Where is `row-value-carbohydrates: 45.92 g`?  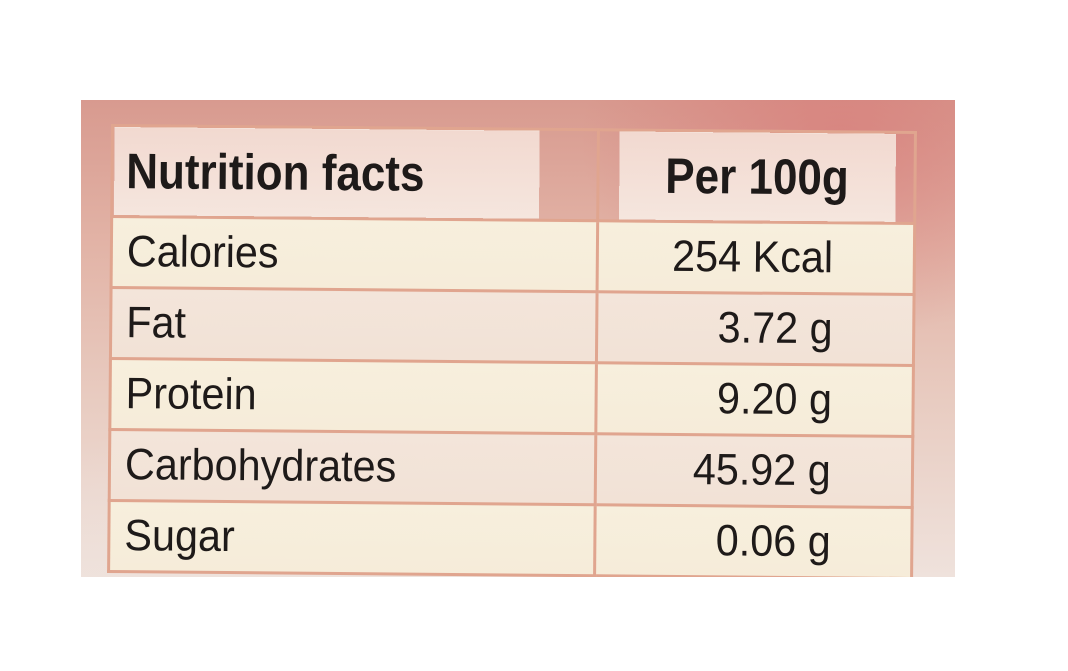 row-value-carbohydrates: 45.92 g is located at coordinates (754, 470).